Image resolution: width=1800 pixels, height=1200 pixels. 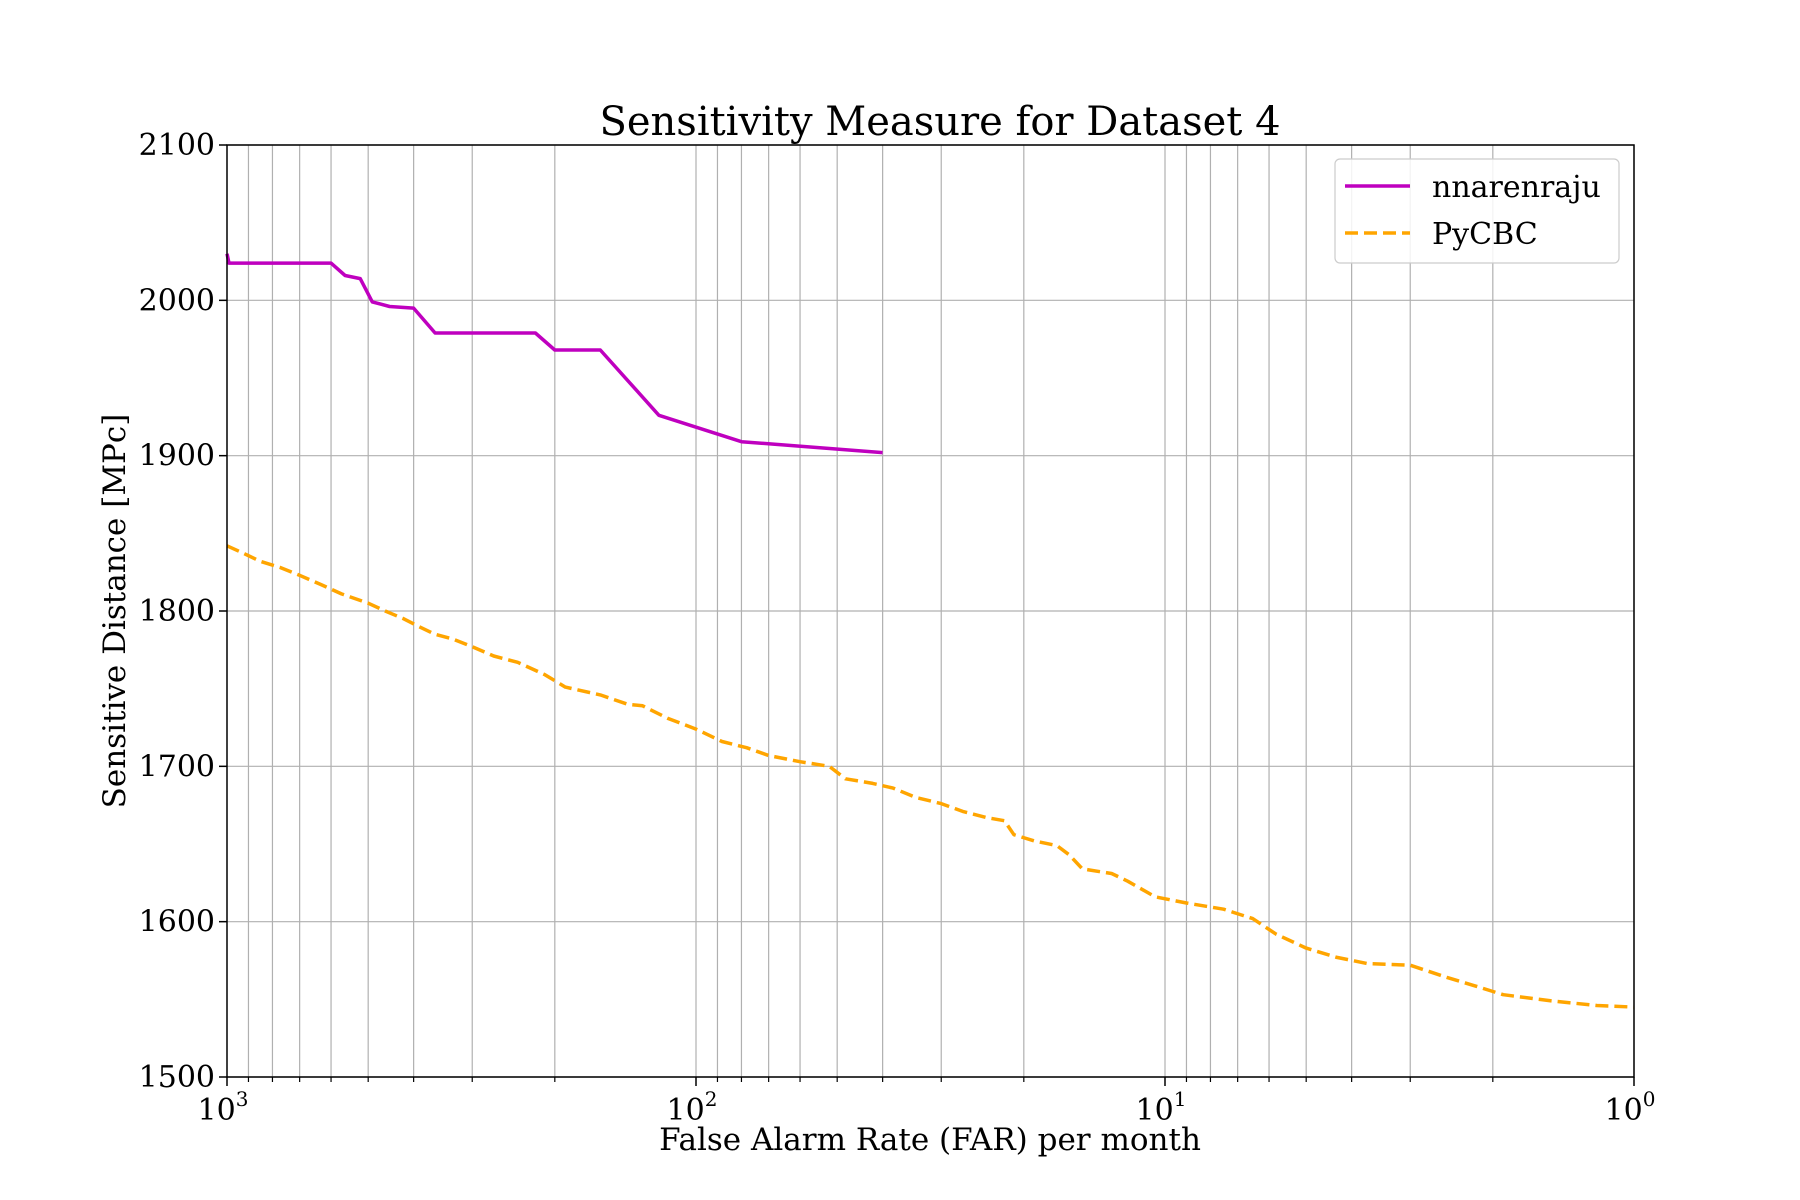 What do you see at coordinates (1161, 1107) in the screenshot?
I see `x-tick-label: 10¹` at bounding box center [1161, 1107].